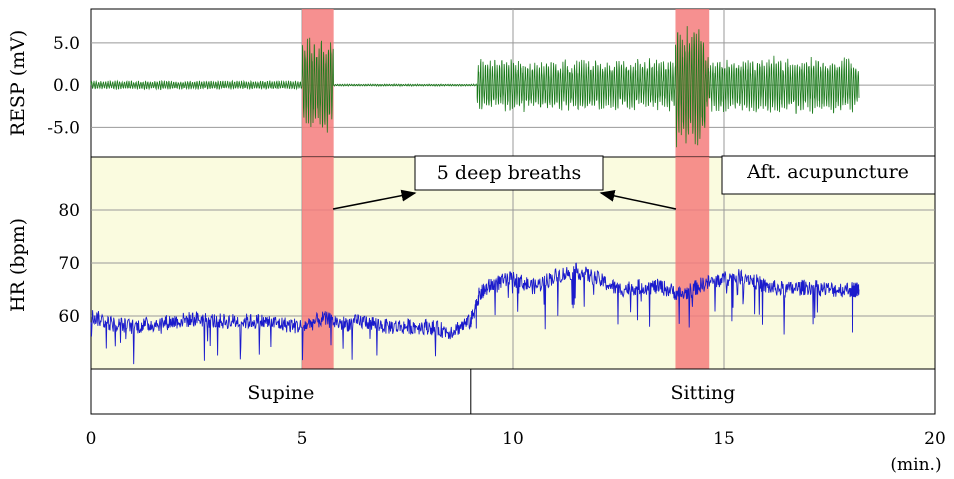  Describe the element at coordinates (724, 439) in the screenshot. I see `x-tick-label: 15` at that location.